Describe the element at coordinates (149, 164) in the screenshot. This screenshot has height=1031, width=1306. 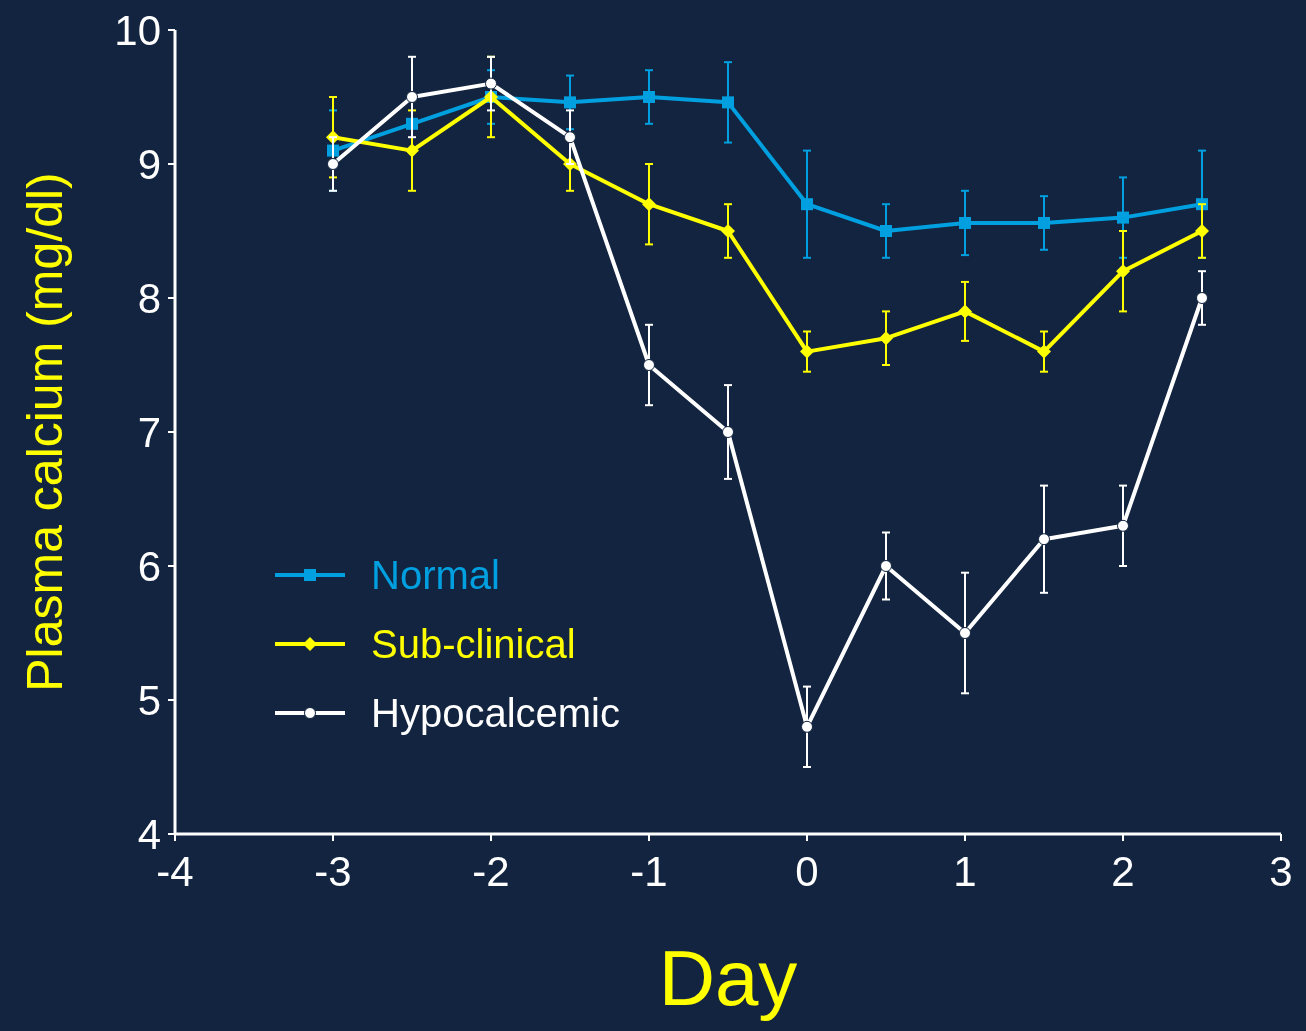
I see `y-tick-label: 9` at that location.